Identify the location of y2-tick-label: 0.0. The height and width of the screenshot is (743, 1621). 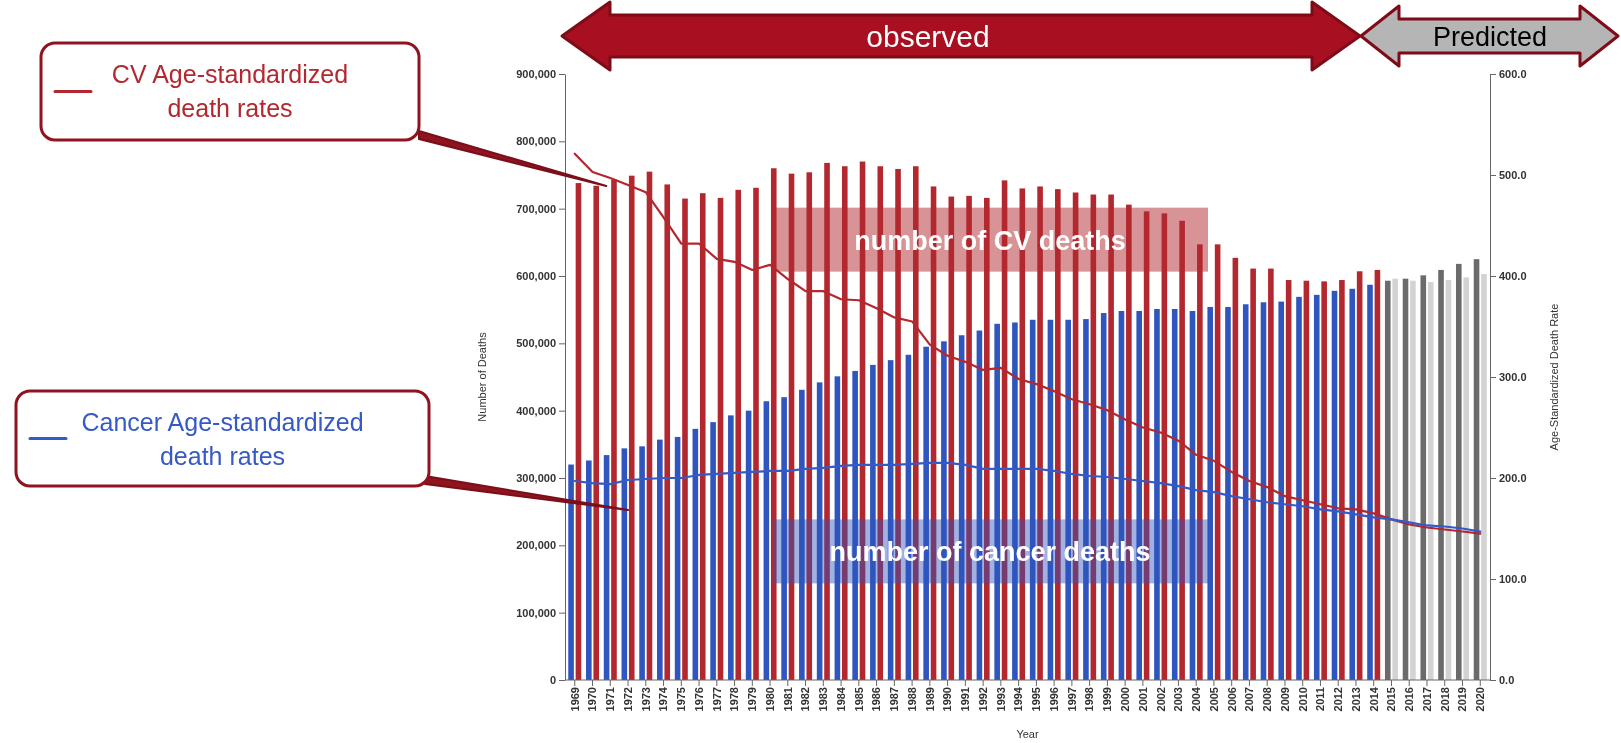
(1507, 680).